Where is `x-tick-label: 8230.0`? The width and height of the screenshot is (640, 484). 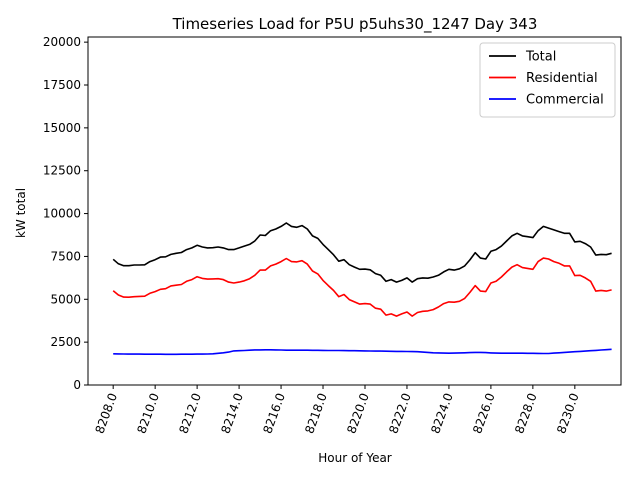
x-tick-label: 8230.0 is located at coordinates (568, 413).